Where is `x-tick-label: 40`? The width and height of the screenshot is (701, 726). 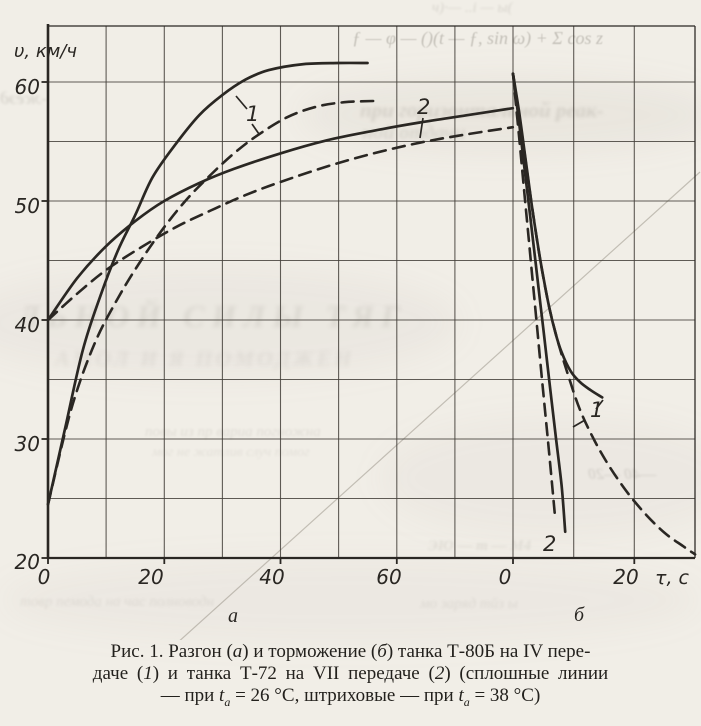
x-tick-label: 40 is located at coordinates (271, 577).